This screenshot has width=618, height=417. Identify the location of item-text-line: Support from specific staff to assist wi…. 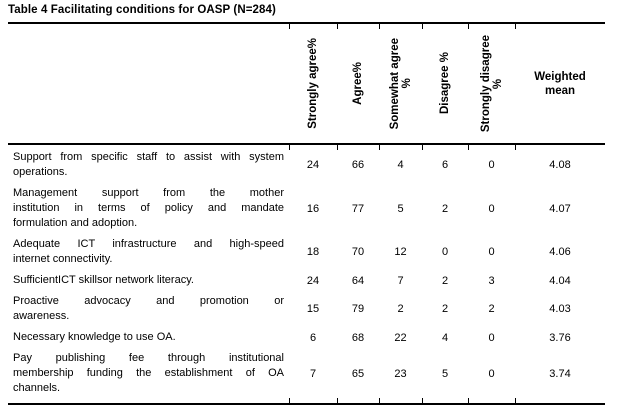
(148, 157).